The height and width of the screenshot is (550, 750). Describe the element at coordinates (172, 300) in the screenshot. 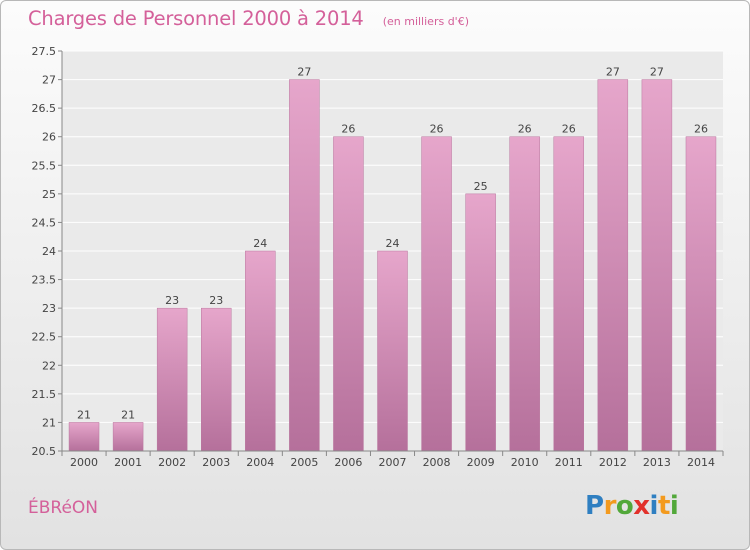

I see `data-label-2002: 23` at that location.